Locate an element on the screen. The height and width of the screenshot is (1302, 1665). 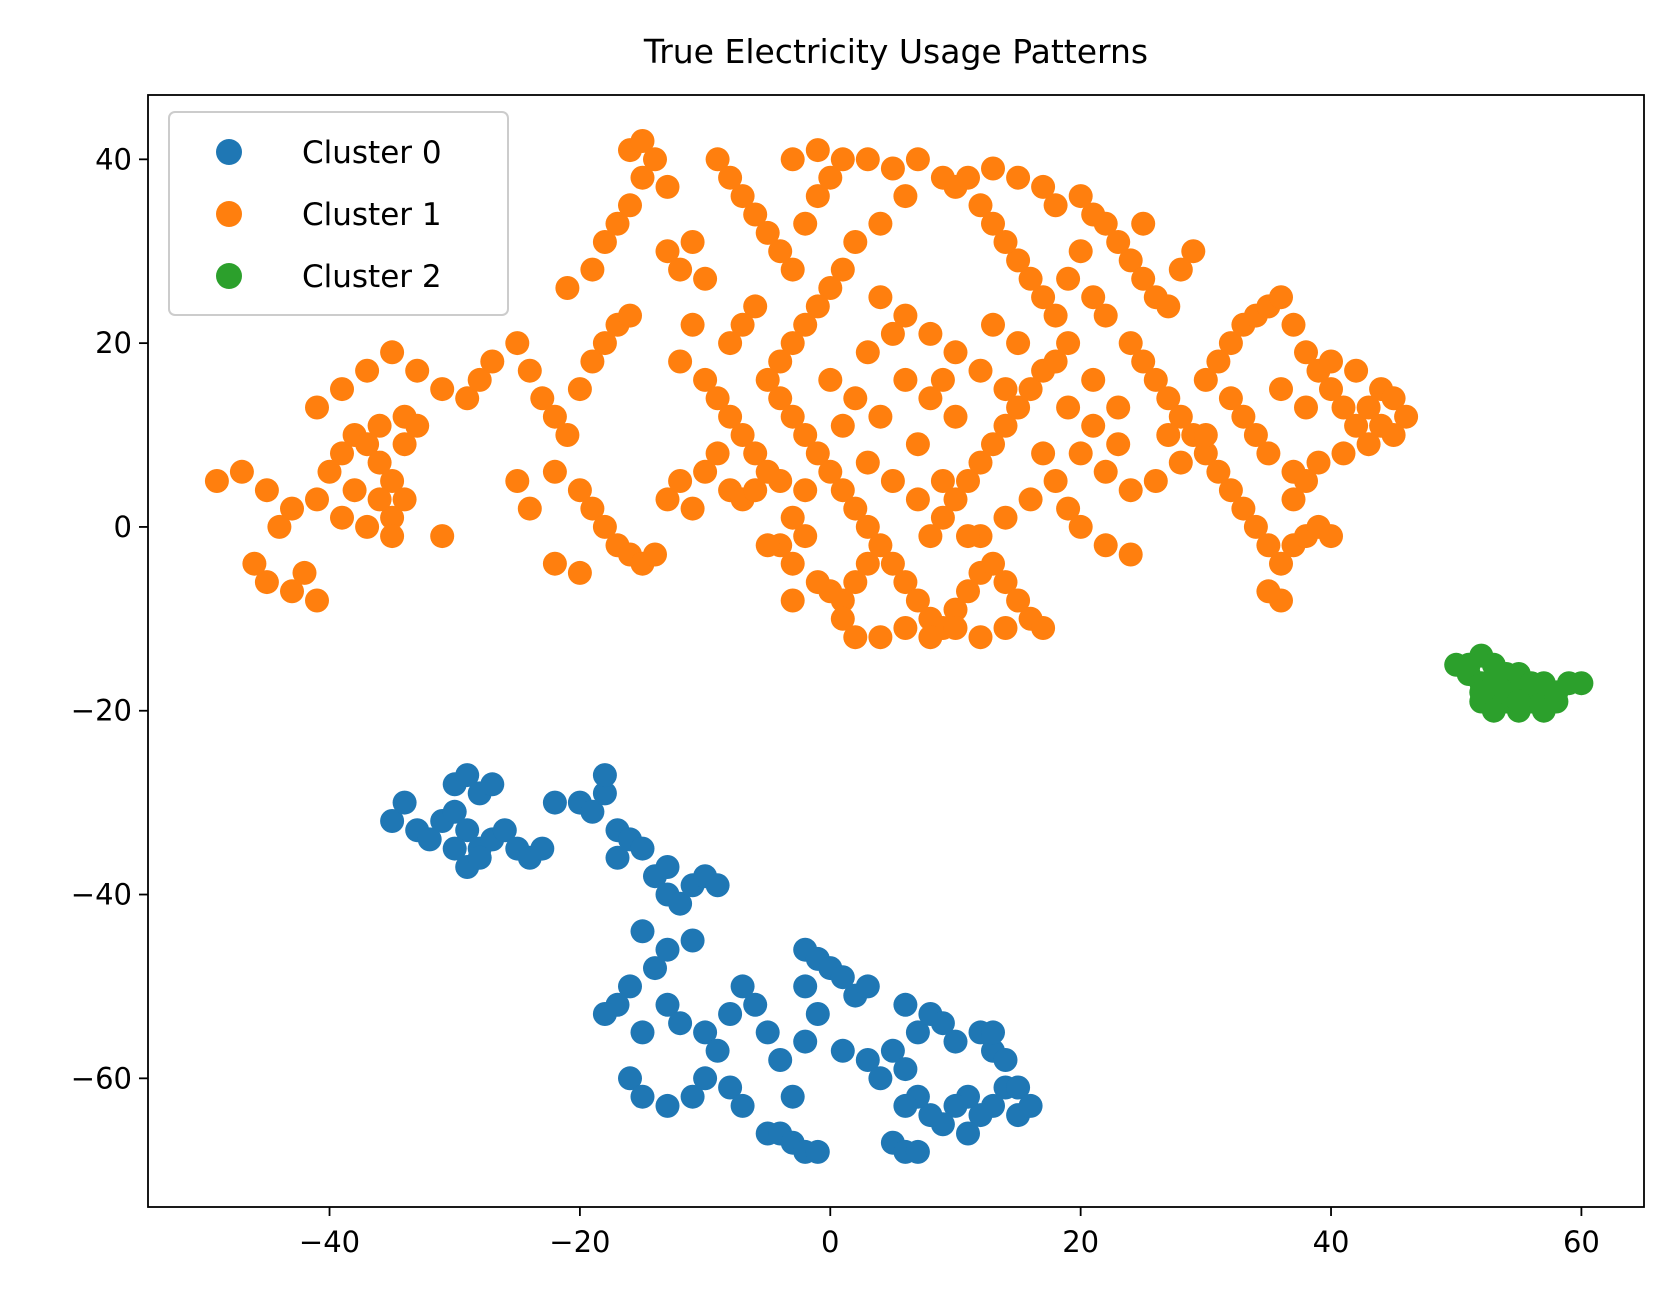
legend: Cluster 0 Cluster 1 Cluster 2 is located at coordinates (338, 213).